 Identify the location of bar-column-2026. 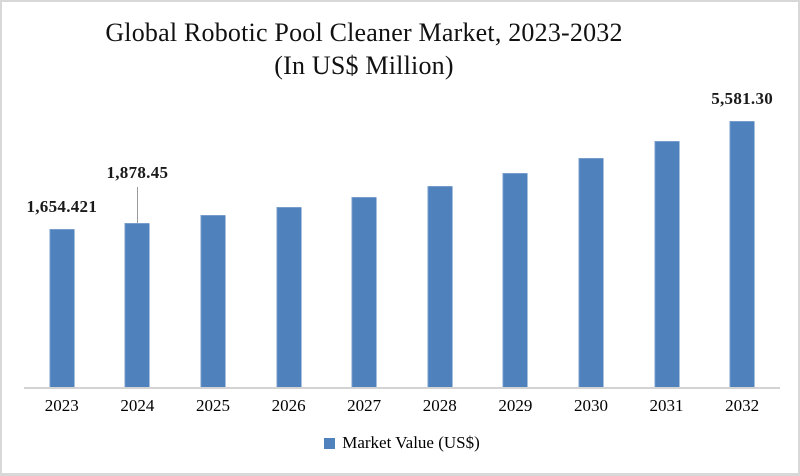
(289, 245).